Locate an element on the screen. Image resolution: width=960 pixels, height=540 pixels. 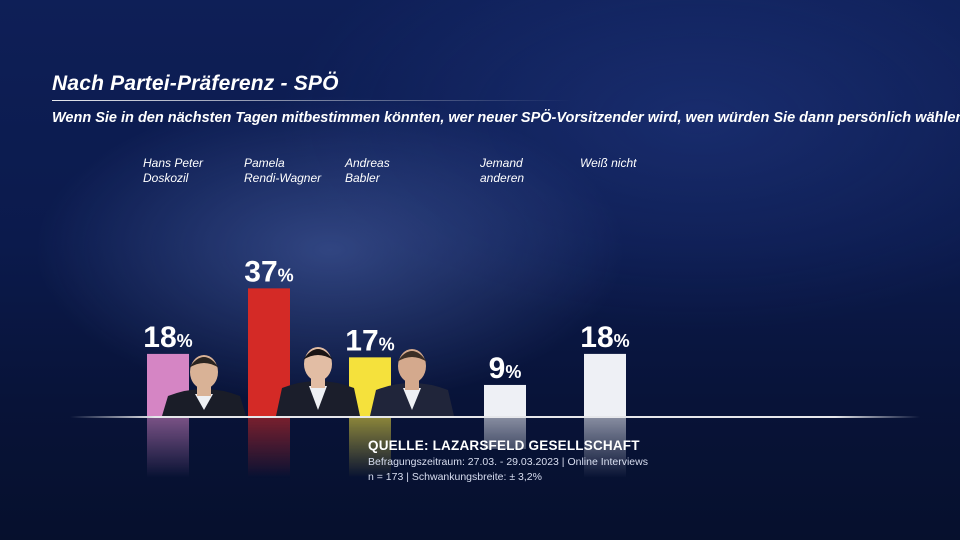
category-label-2: Andreas Babler is located at coordinates (367, 170).